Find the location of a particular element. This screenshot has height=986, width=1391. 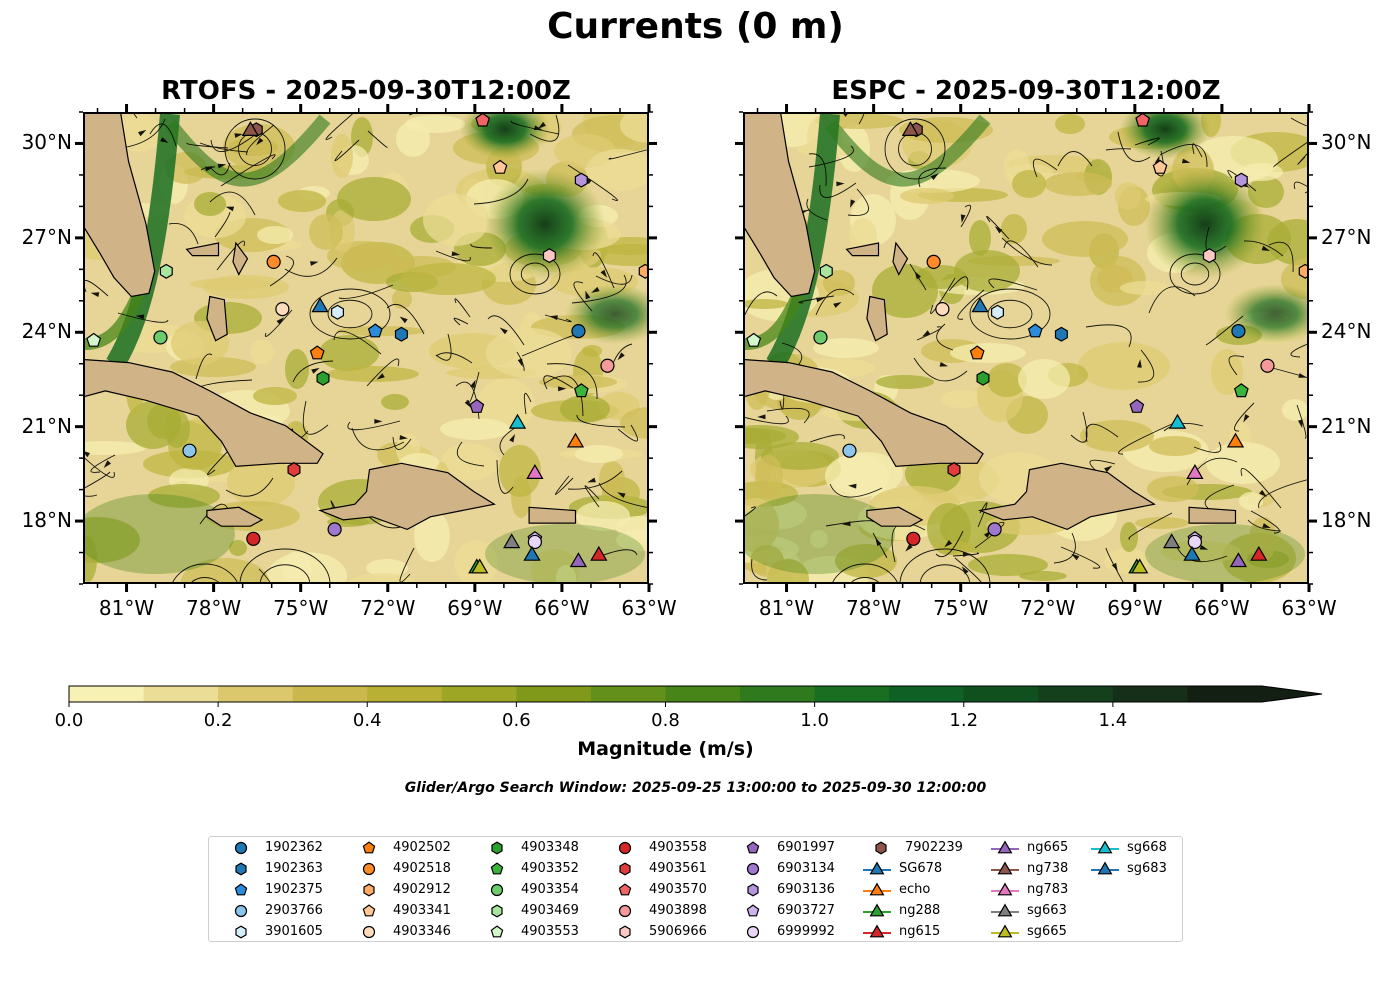

legend-label: ng665 is located at coordinates (1048, 847).